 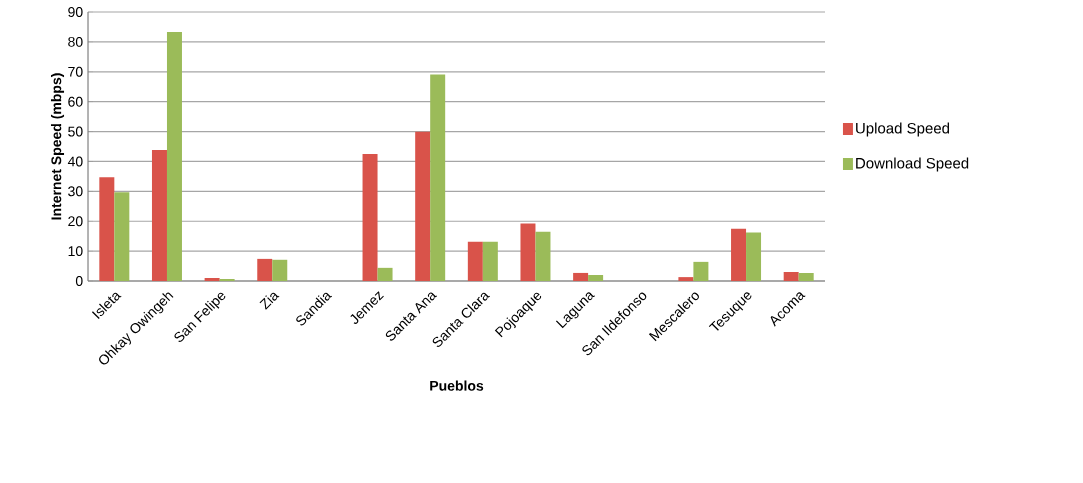 I want to click on y-tick-label: 40, so click(x=75, y=161).